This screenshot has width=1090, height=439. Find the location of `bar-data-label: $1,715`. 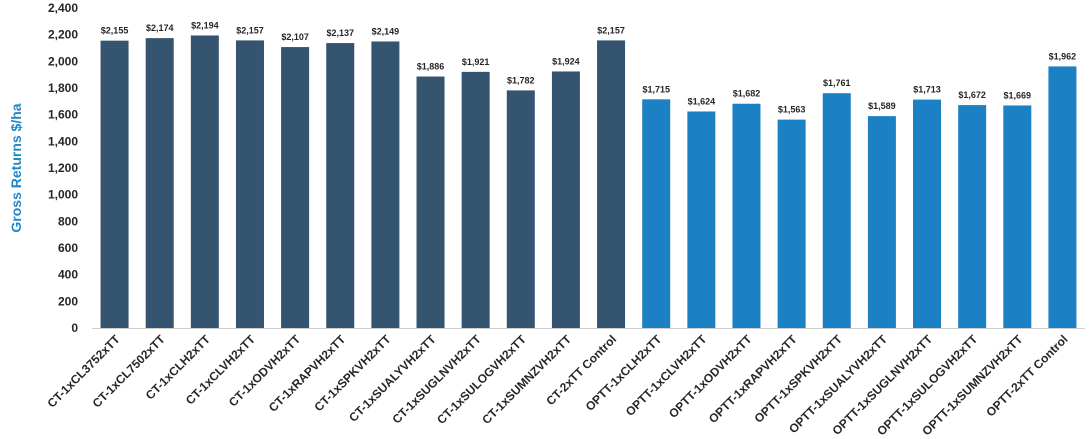

bar-data-label: $1,715 is located at coordinates (656, 89).